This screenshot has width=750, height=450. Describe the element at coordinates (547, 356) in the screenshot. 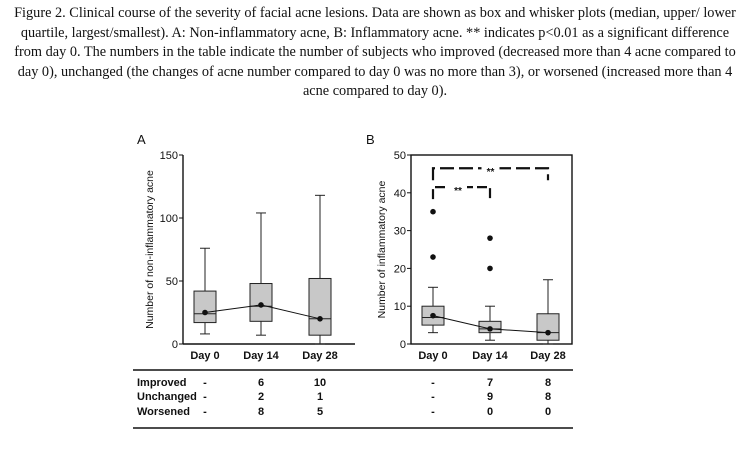

I see `panel-b-category-label: Day 28` at that location.